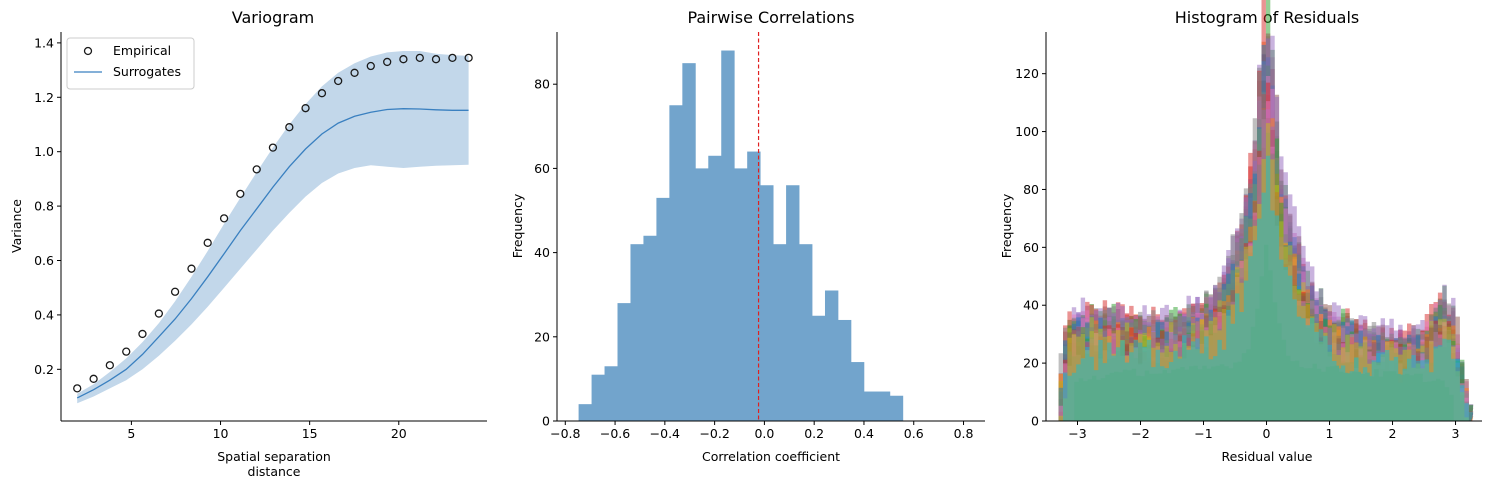  What do you see at coordinates (44, 314) in the screenshot?
I see `variogram-y-tick-label: 0.4` at bounding box center [44, 314].